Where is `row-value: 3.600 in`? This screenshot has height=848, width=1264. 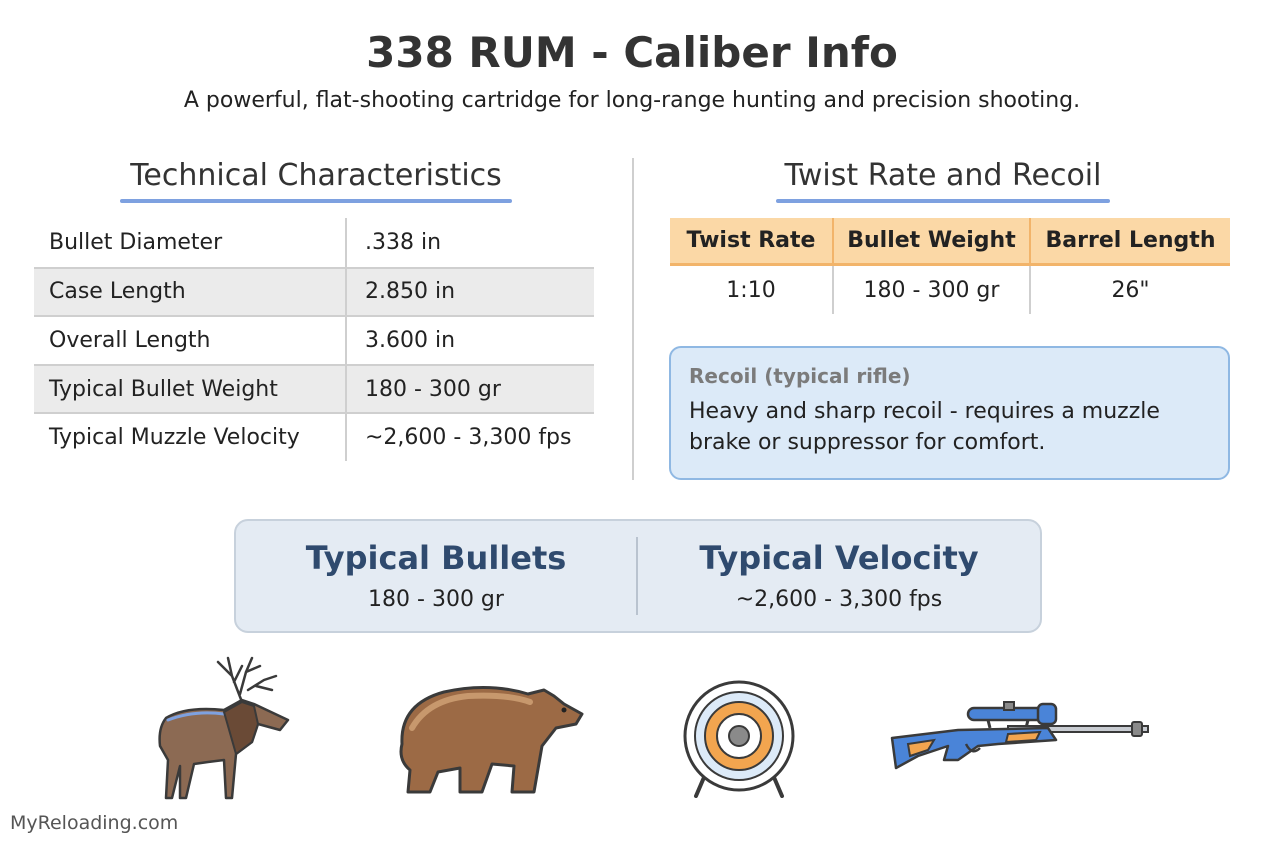
row-value: 3.600 in is located at coordinates (410, 340).